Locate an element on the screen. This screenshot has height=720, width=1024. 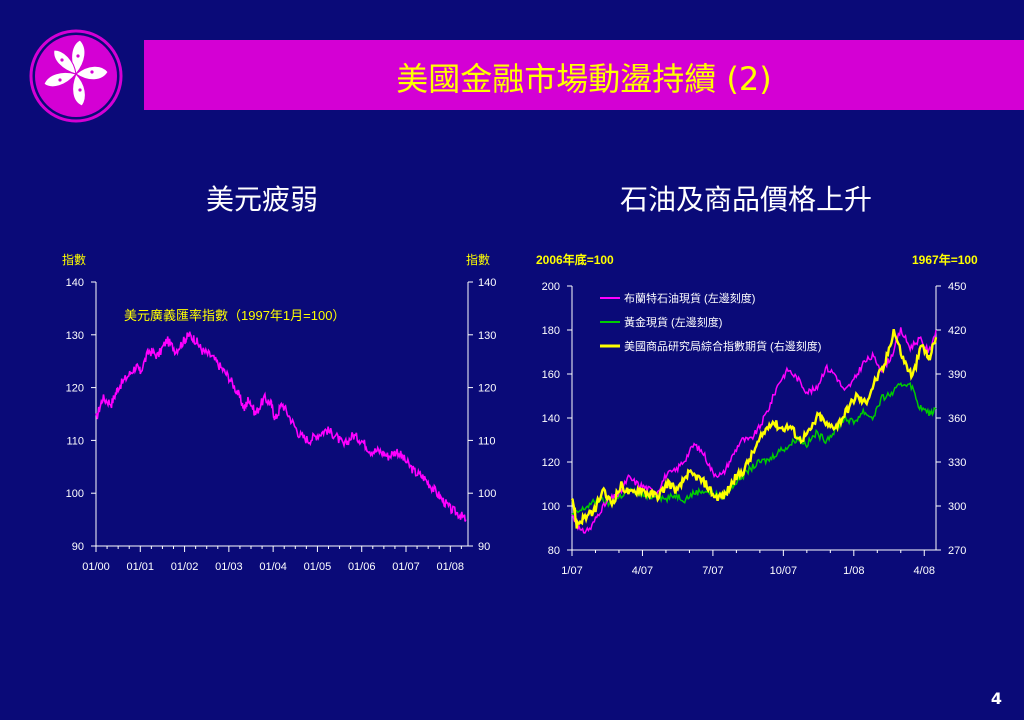
series-annotation: 美元廣義匯率指數（1997年1月=100） is located at coordinates (234, 315).